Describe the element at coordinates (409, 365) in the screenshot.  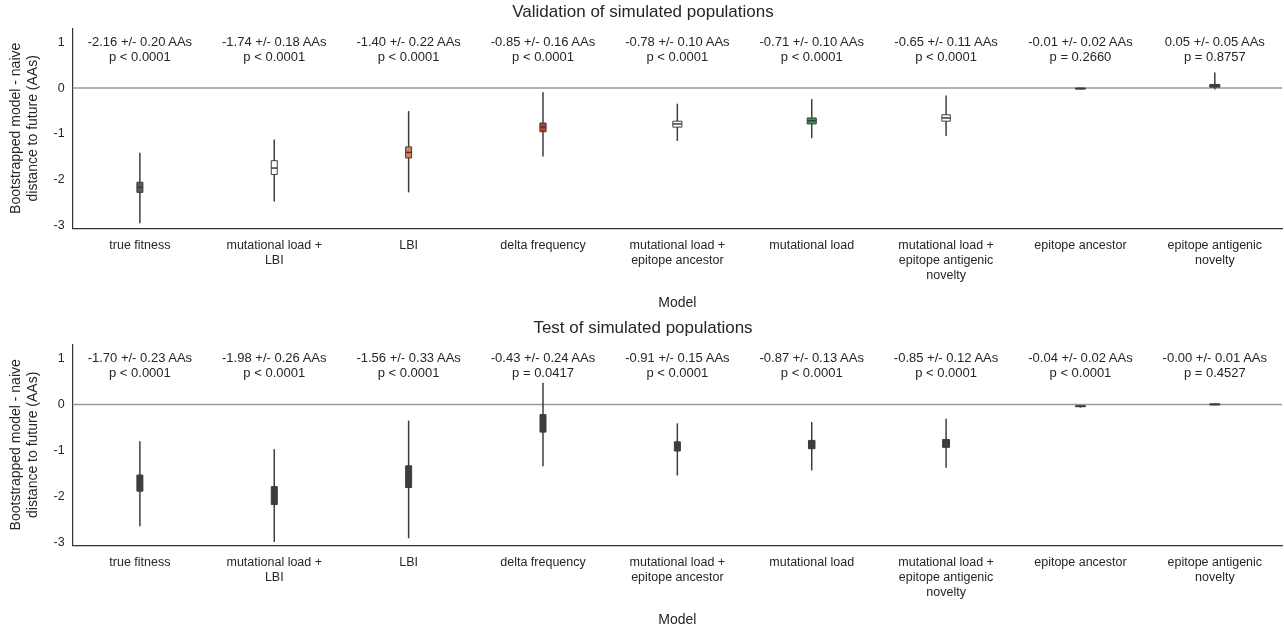
I see `annotation: -1.56 +/- 0.33 AAs p < 0.0001` at that location.